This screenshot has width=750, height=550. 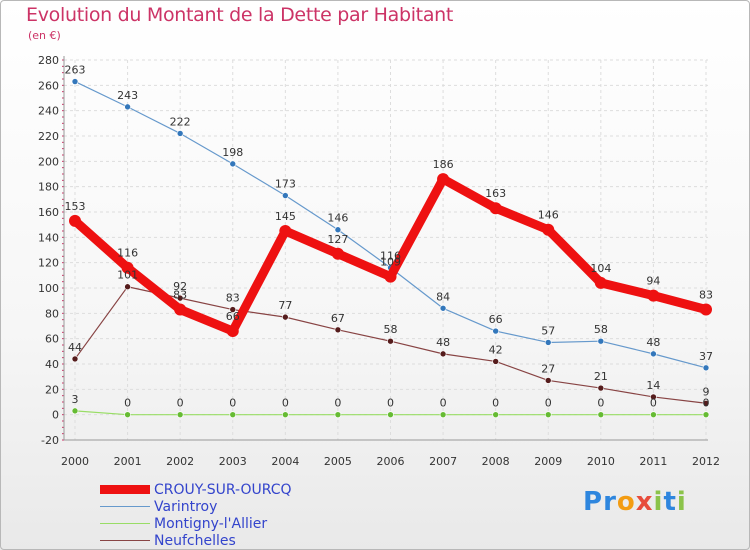 I want to click on data-label: 14, so click(x=653, y=385).